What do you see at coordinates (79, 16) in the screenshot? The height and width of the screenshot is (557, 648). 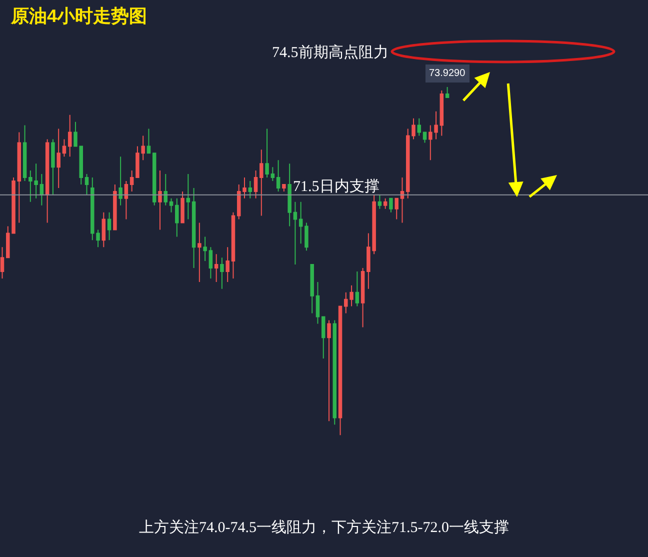 I see `chart-title: 原油4小时走势图` at bounding box center [79, 16].